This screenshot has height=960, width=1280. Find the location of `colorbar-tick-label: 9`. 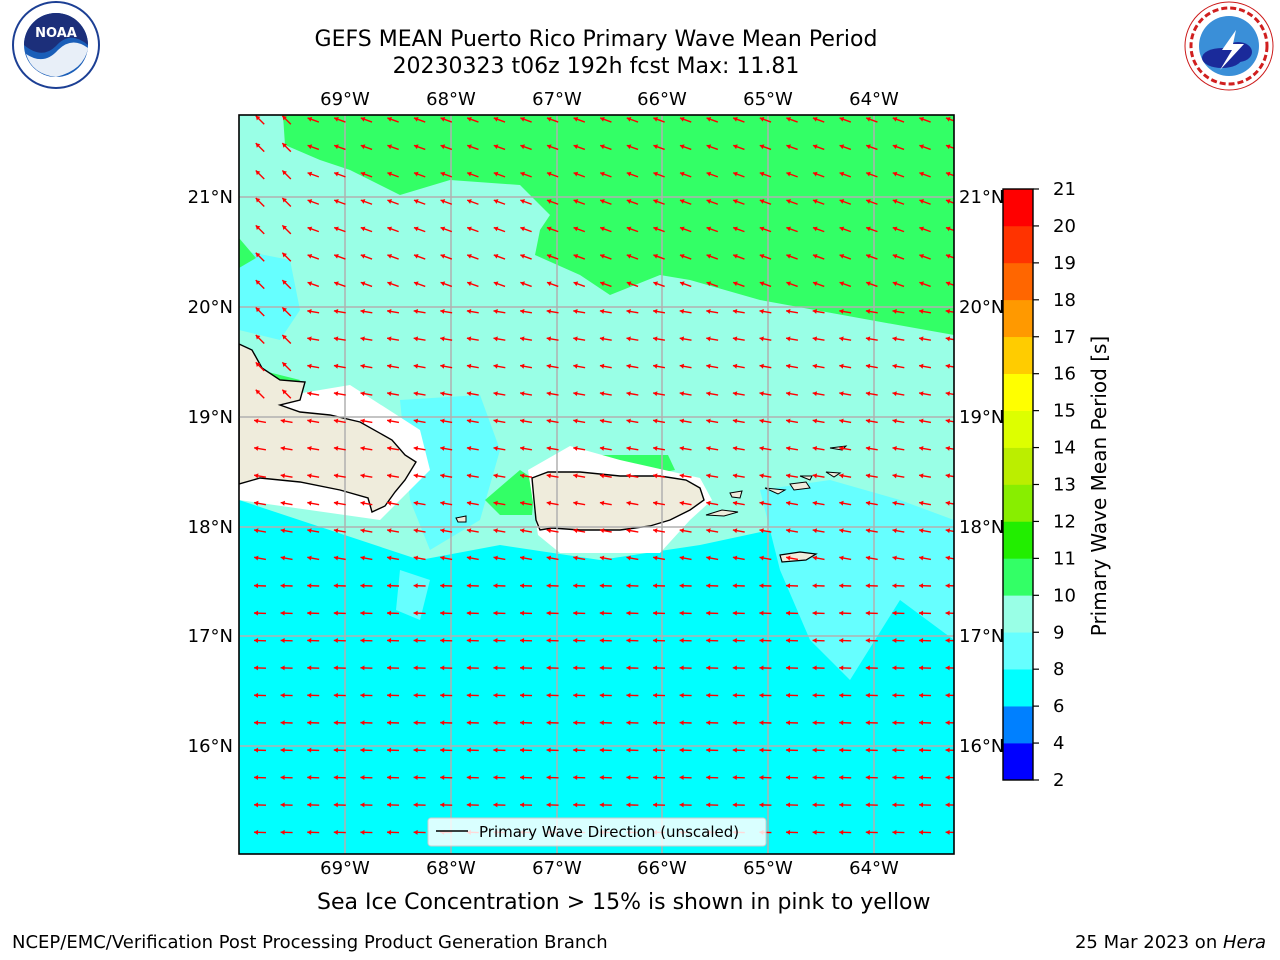

colorbar-tick-label: 9 is located at coordinates (1058, 632).